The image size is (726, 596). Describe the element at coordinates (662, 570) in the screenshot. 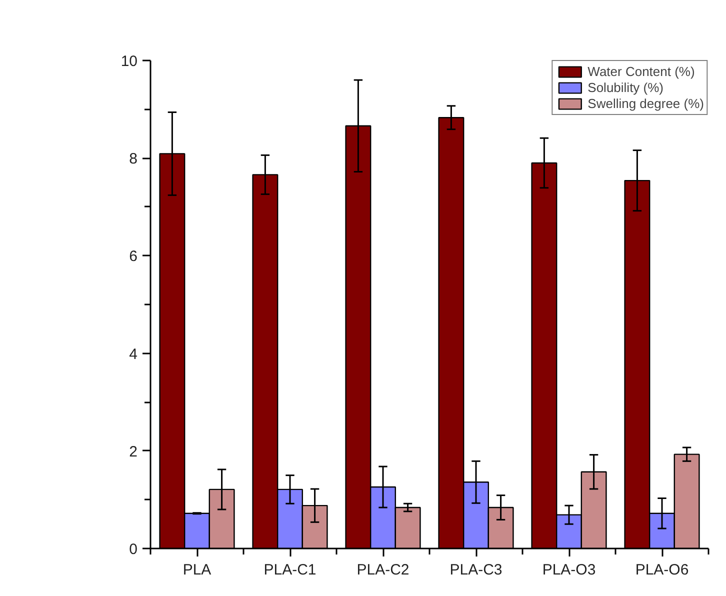

I see `x-tick-label: PLA-O6` at that location.